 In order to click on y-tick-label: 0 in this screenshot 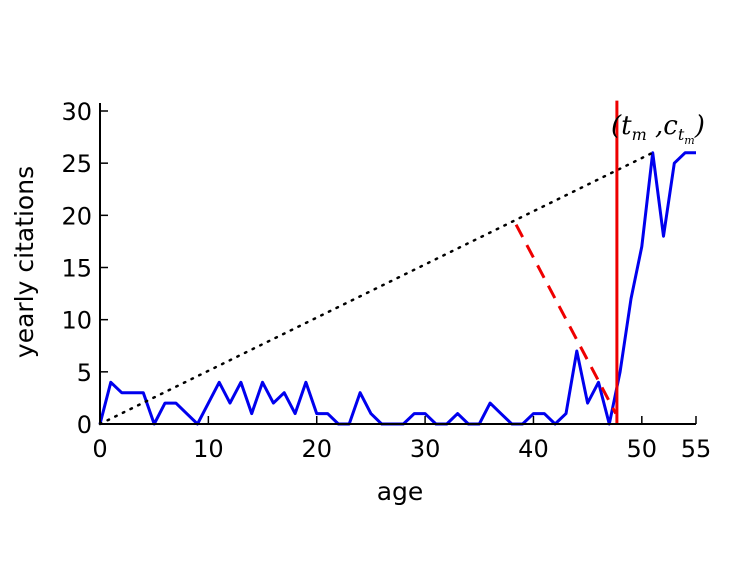, I will do `click(84, 425)`.